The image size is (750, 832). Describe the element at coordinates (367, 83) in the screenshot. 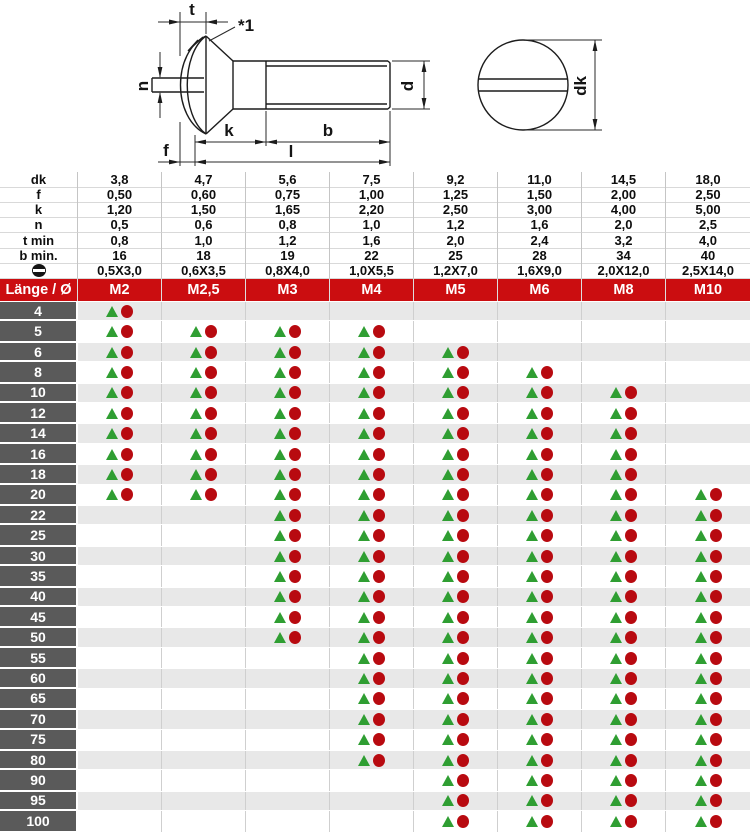

I see `screw-drawing-svg: t *1 n k b f l d dk` at that location.